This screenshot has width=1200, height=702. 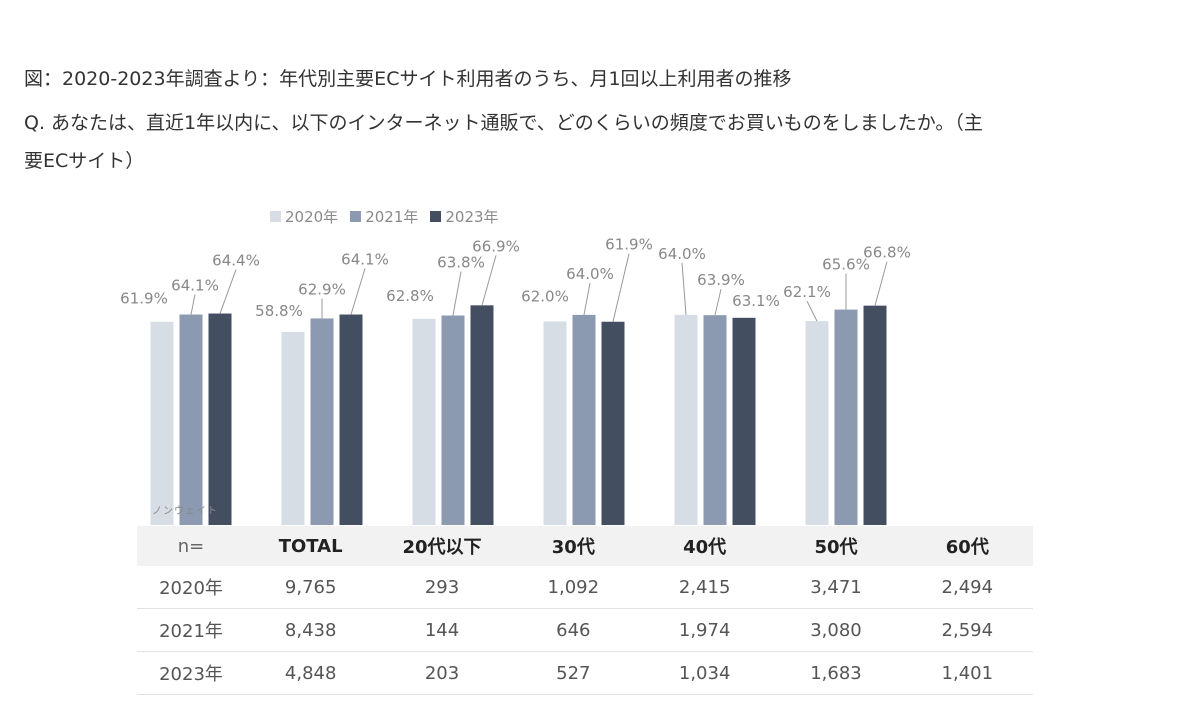 I want to click on table-cell: 646, so click(x=573, y=630).